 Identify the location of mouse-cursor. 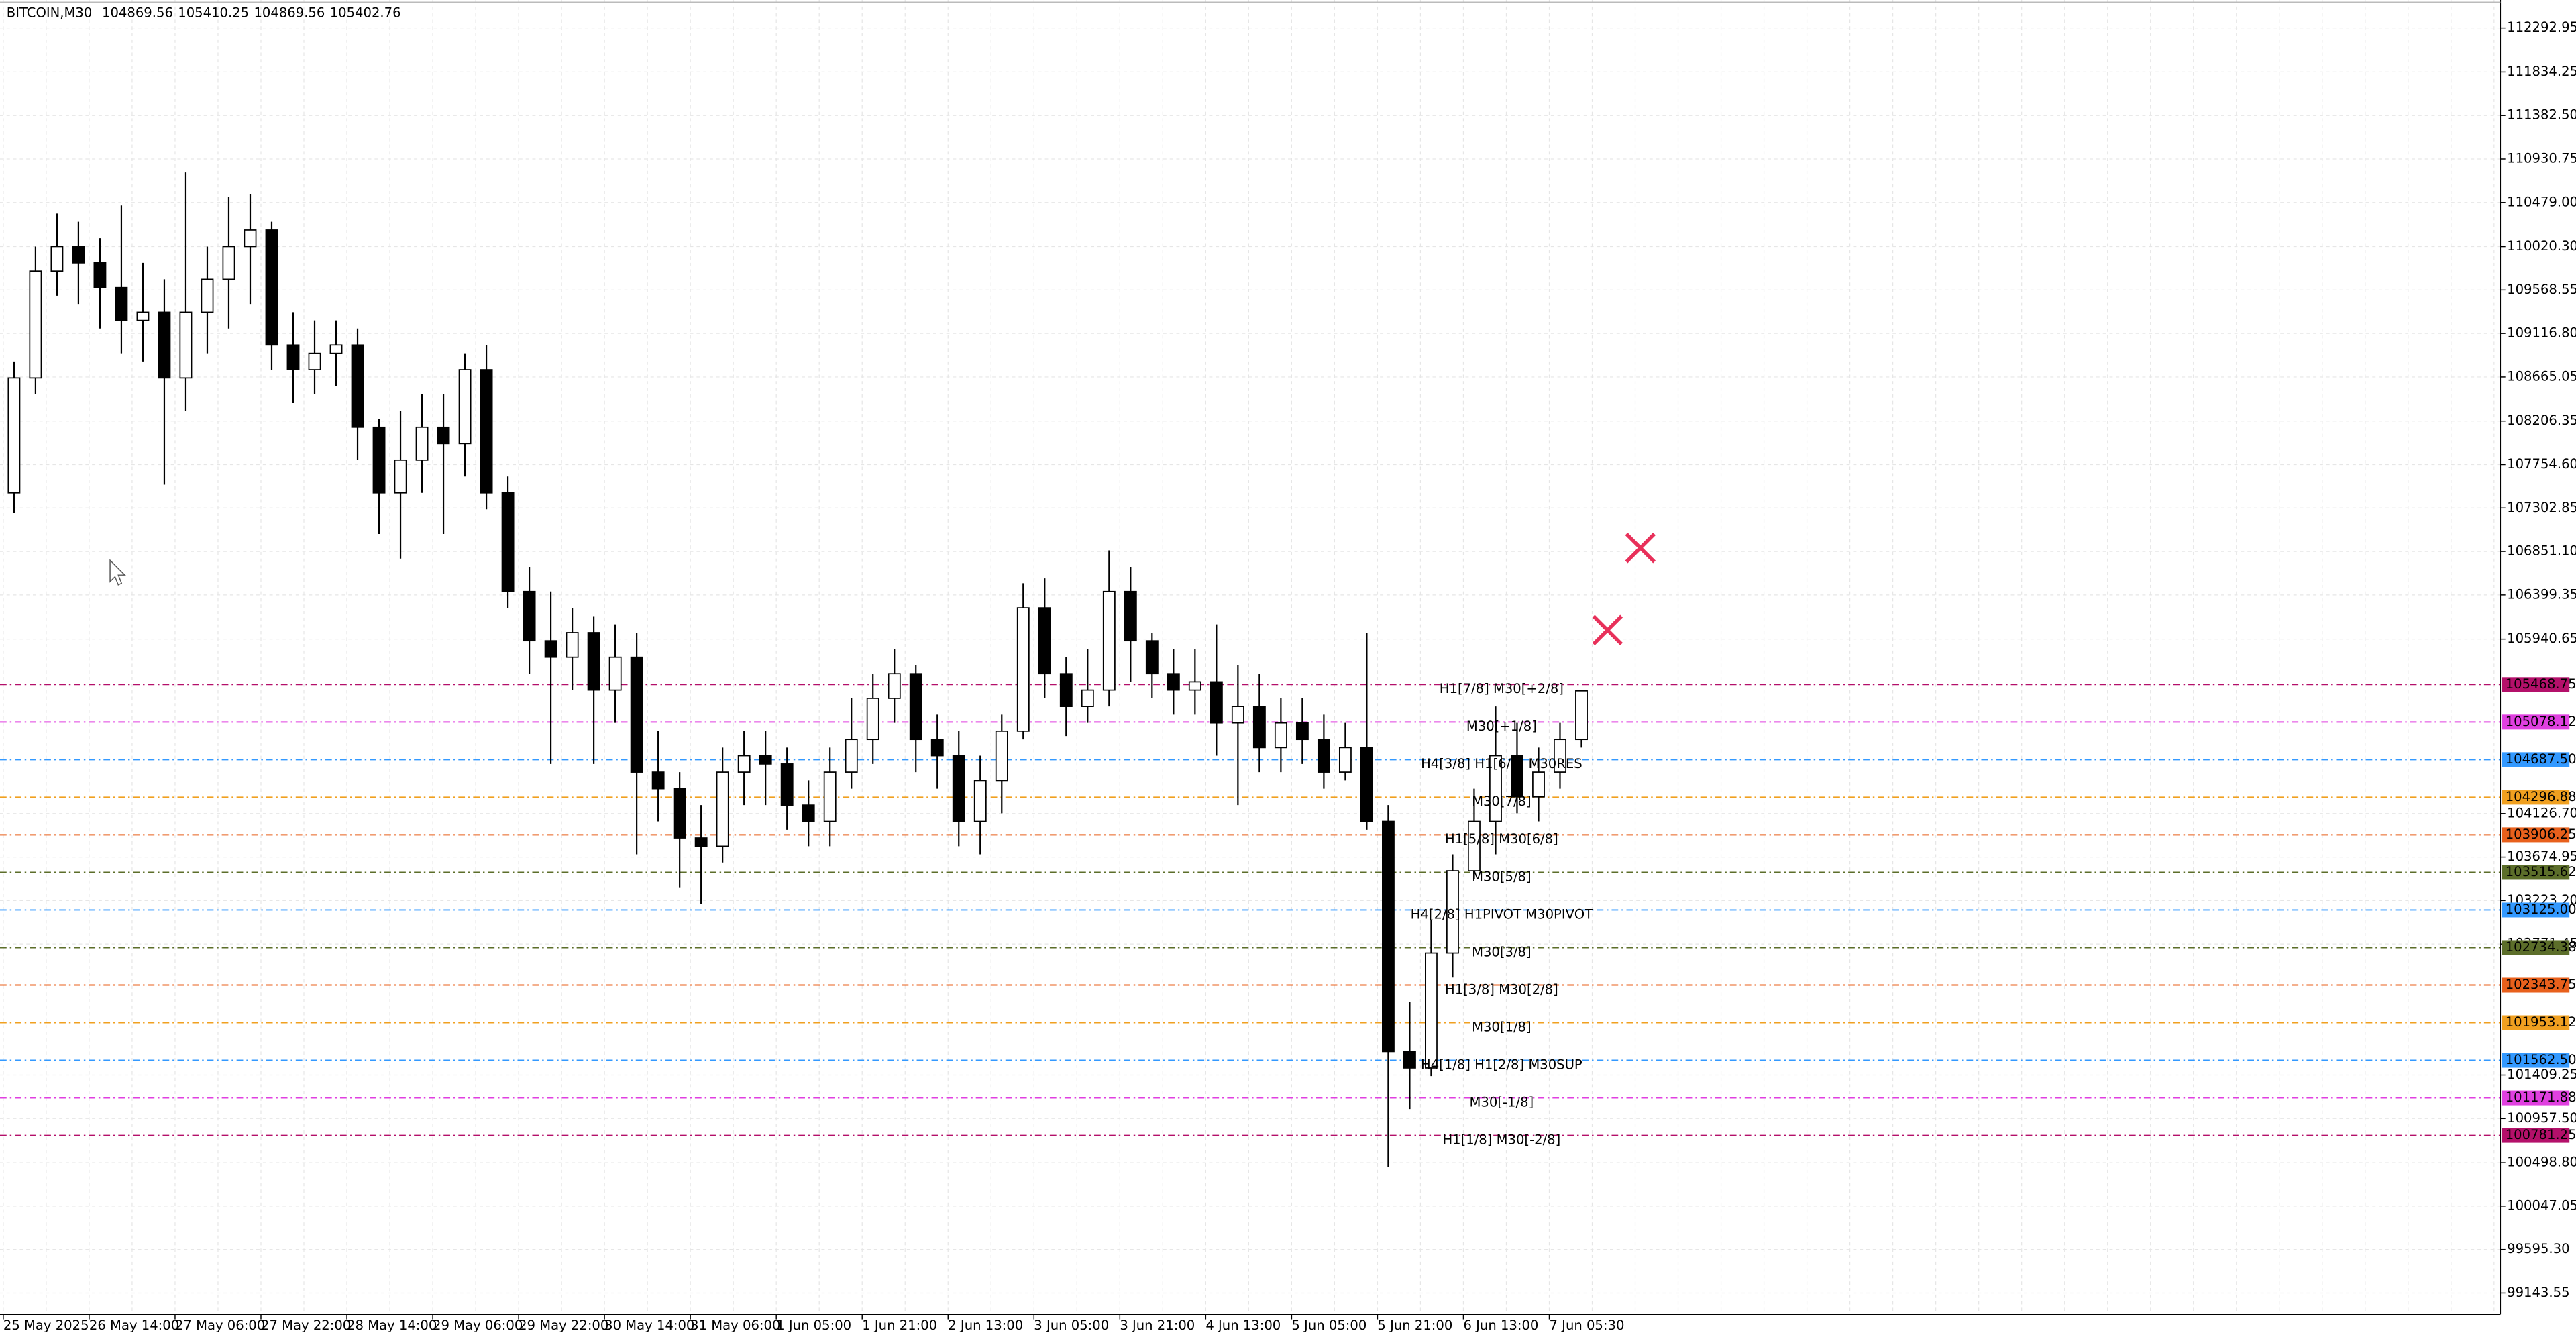
(117, 572).